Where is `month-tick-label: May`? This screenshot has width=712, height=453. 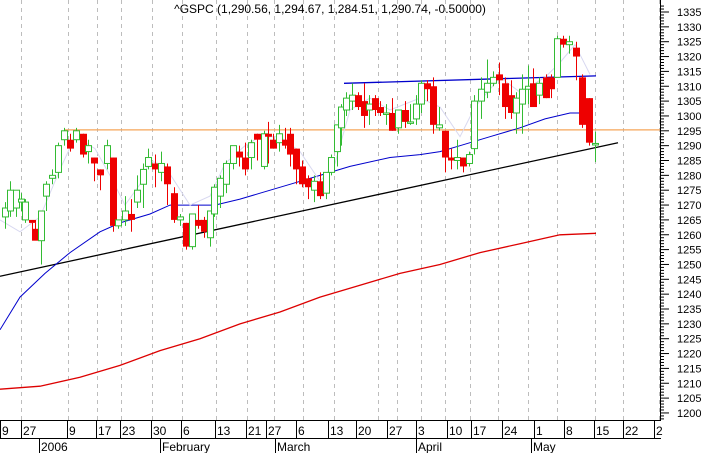 month-tick-label: May is located at coordinates (544, 446).